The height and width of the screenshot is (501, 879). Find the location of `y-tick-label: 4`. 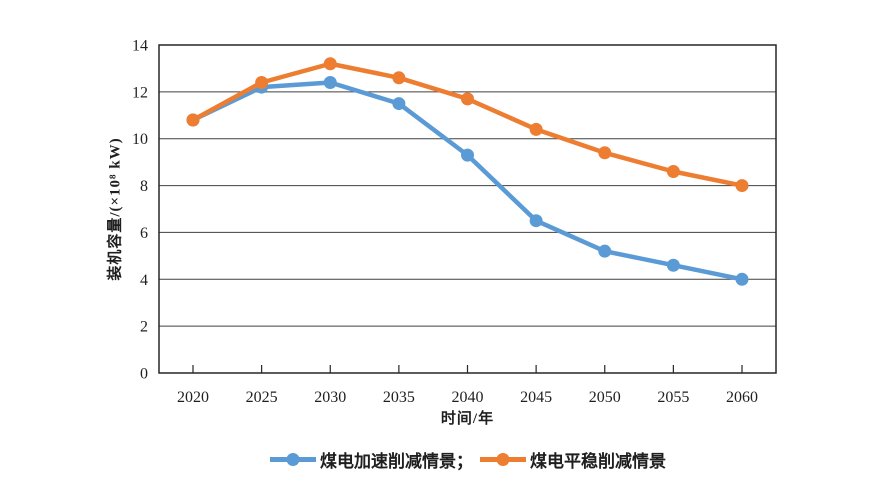

y-tick-label: 4 is located at coordinates (144, 280).